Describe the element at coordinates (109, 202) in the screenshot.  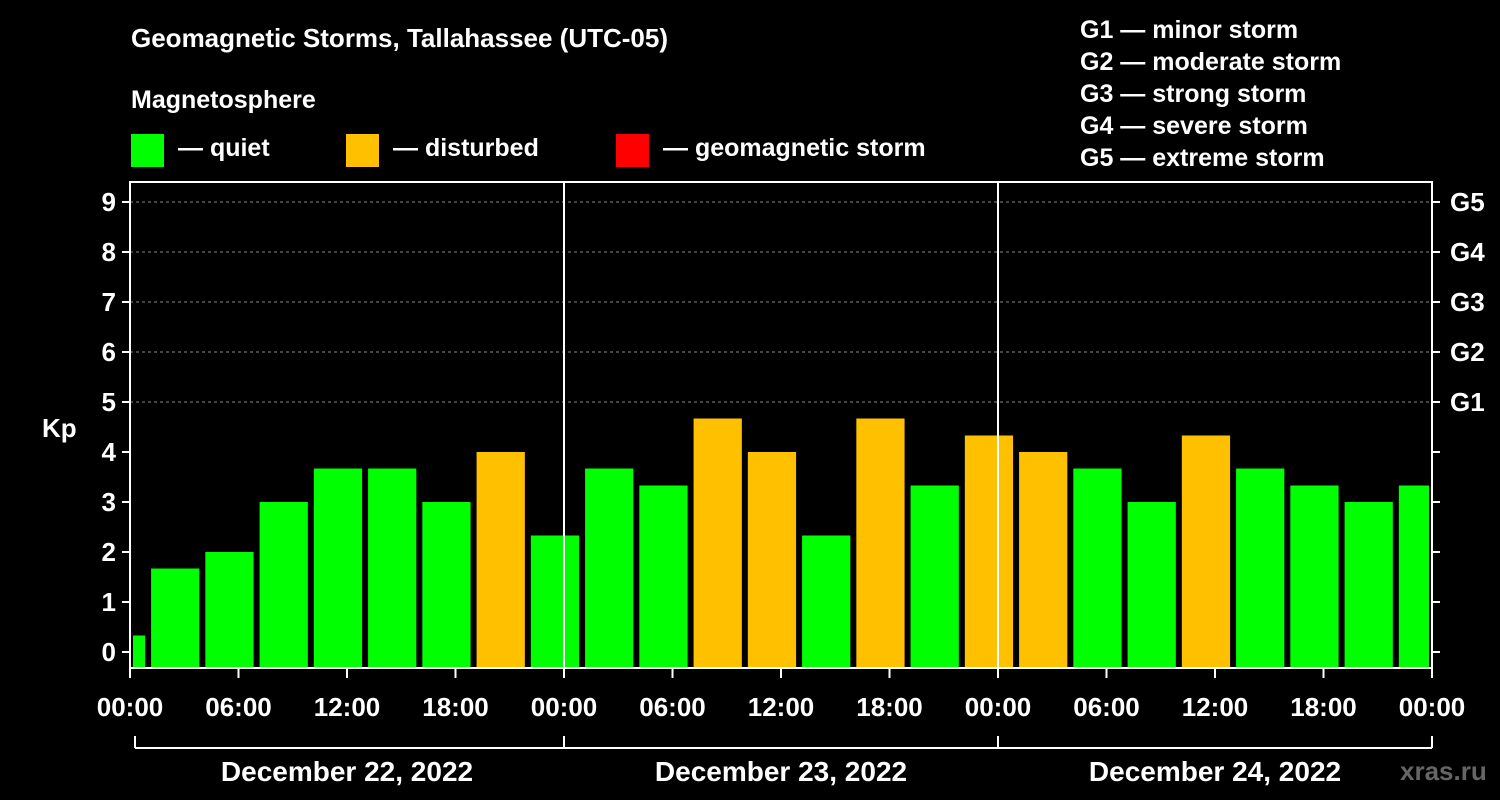
I see `y-tick-label: 9` at that location.